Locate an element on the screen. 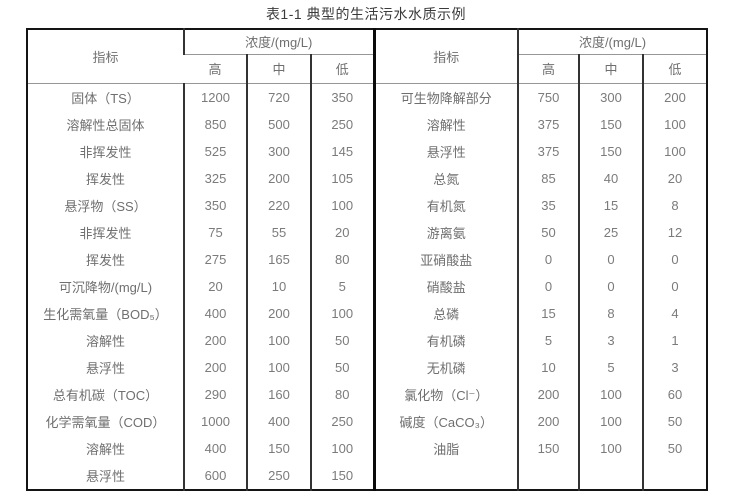 The width and height of the screenshot is (743, 492). table-row: 挥发性 325 200 105 总氮 85 40 20 is located at coordinates (367, 178).